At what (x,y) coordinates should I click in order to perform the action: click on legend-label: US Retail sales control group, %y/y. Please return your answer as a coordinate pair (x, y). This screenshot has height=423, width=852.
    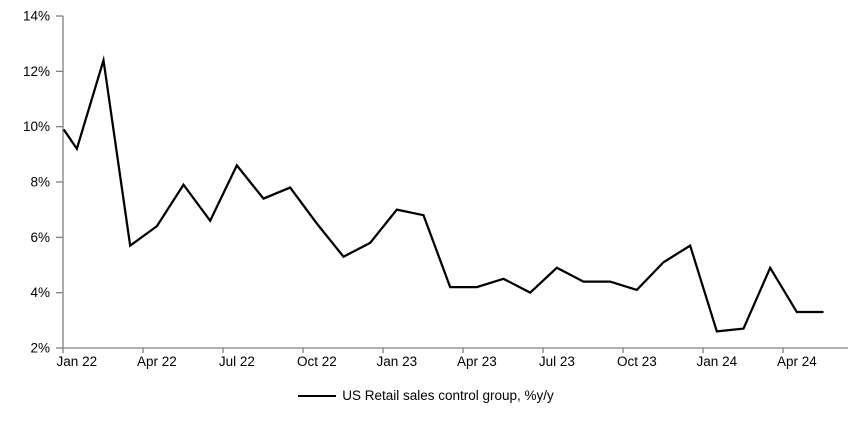
    Looking at the image, I should click on (448, 395).